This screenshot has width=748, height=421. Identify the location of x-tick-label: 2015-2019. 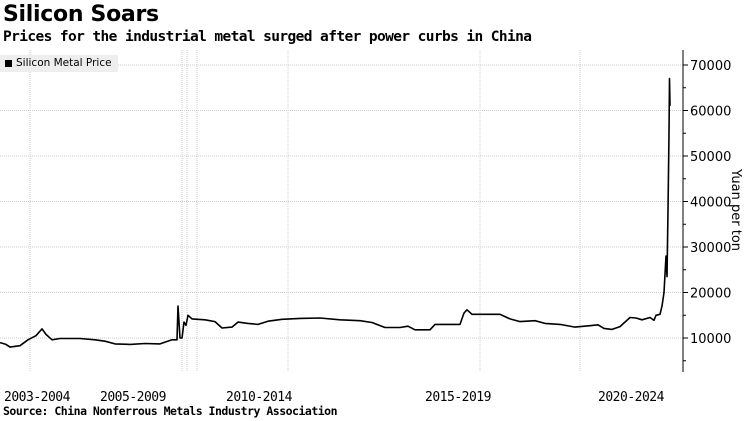
(458, 397).